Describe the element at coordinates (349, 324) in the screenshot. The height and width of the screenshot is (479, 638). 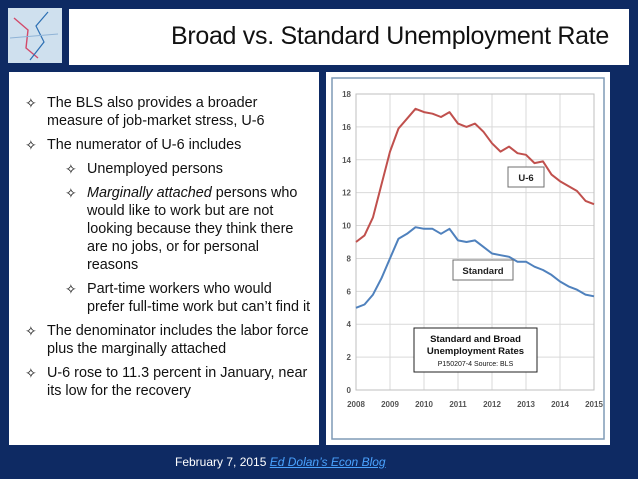
I see `y-tick-label: 4` at that location.